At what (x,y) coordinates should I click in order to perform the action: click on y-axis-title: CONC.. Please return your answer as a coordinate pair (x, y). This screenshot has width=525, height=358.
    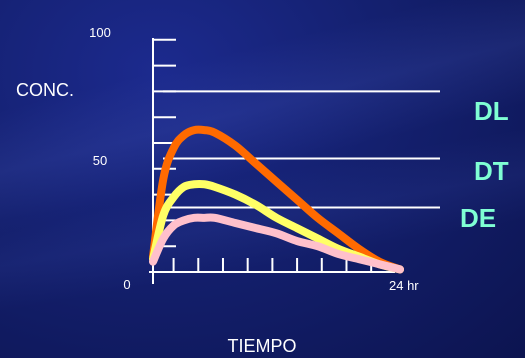
    Looking at the image, I should click on (45, 90).